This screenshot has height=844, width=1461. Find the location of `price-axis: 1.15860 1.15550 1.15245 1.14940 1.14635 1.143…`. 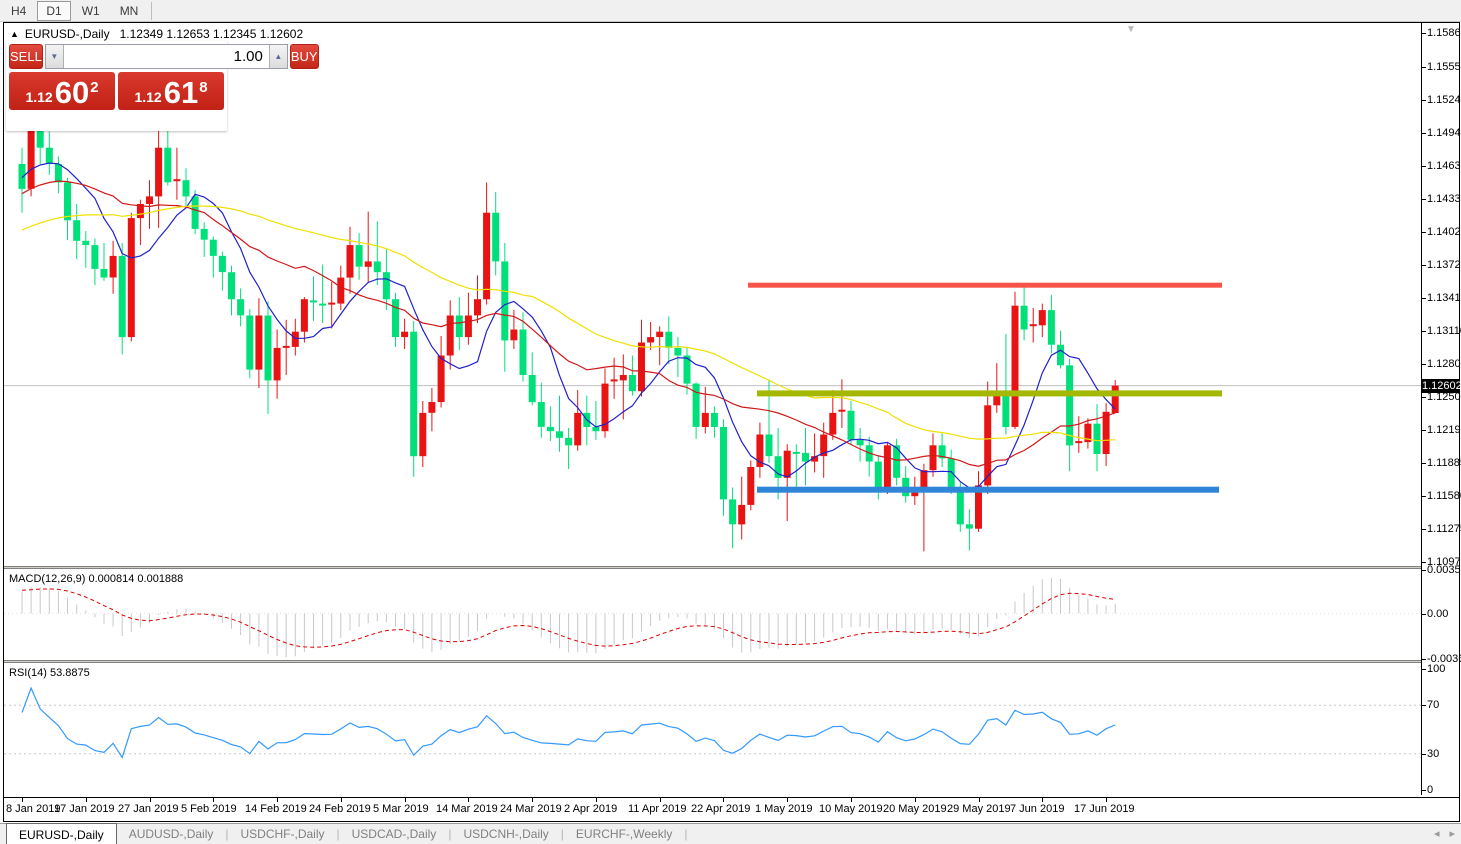

price-axis: 1.15860 1.15550 1.15245 1.14940 1.14635 1.143… is located at coordinates (1441, 409).